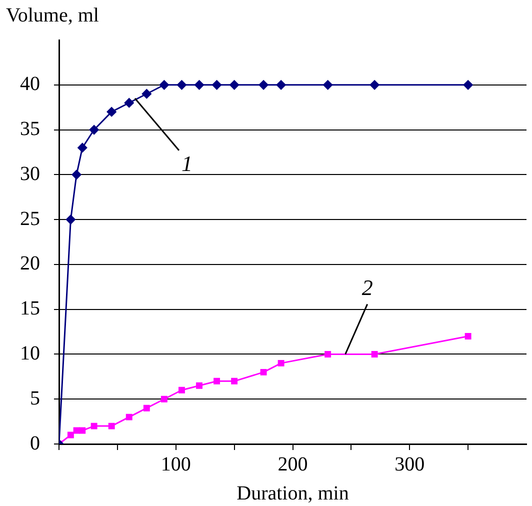 Image resolution: width=532 pixels, height=506 pixels. What do you see at coordinates (367, 287) in the screenshot?
I see `annotation: 2` at bounding box center [367, 287].